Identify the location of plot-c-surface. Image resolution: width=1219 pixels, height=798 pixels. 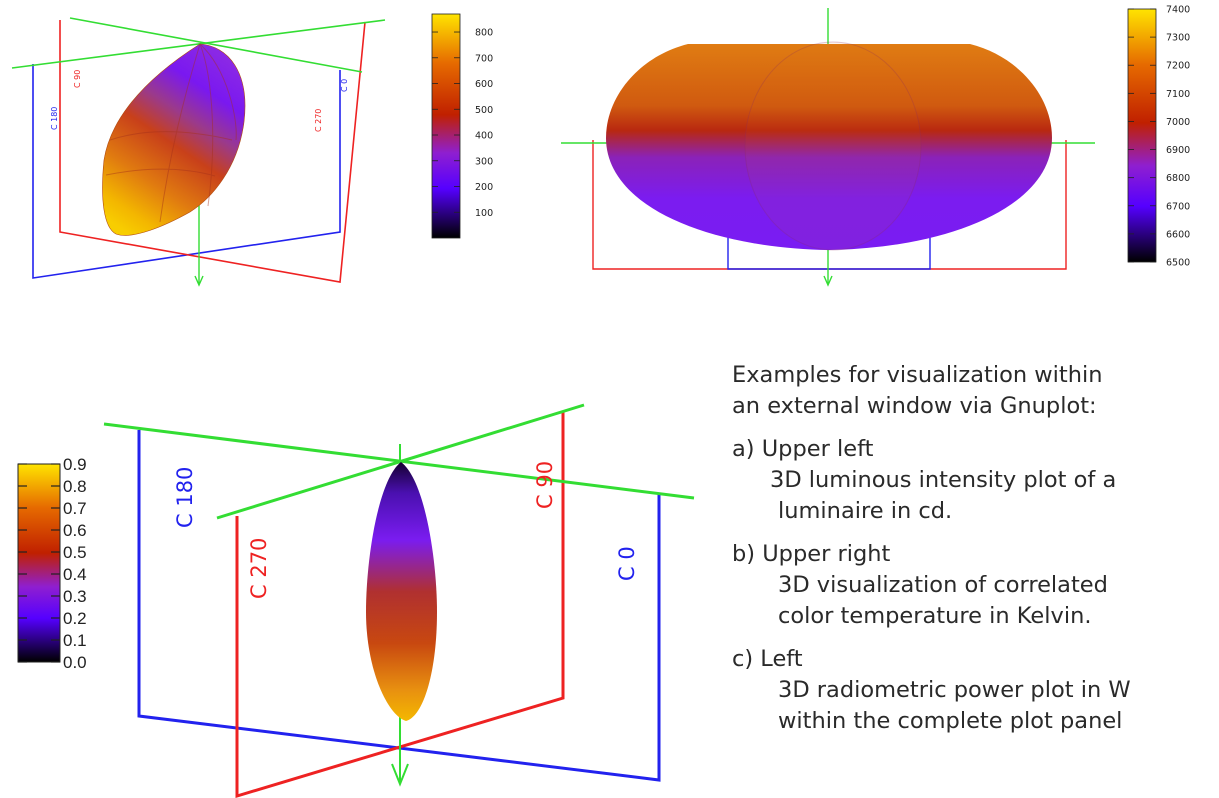
(401, 591).